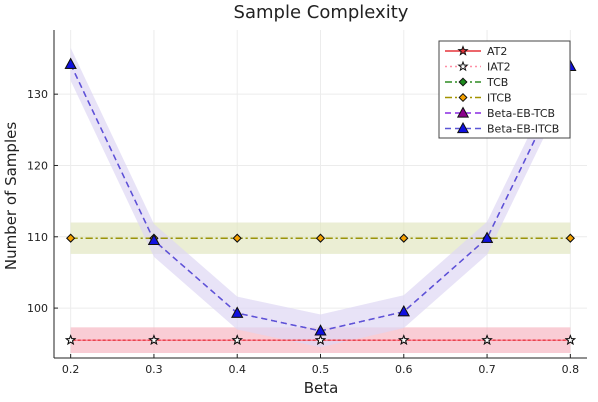 This screenshot has height=402, width=598. What do you see at coordinates (497, 82) in the screenshot?
I see `legend-label-tcb: TCB` at bounding box center [497, 82].